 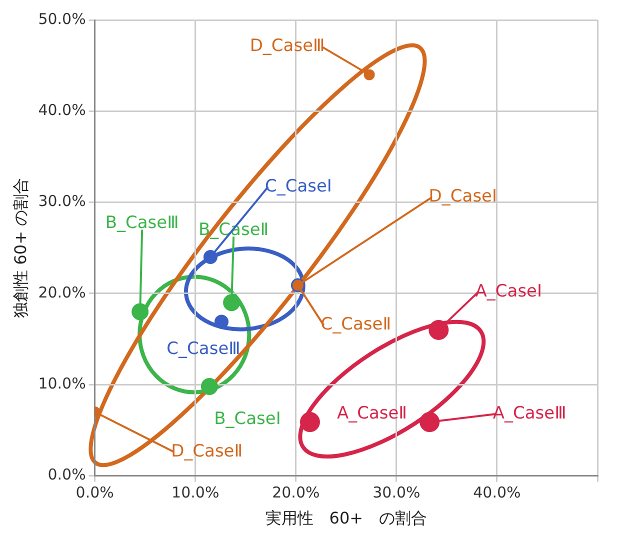 I want to click on annotation: C_CaseⅡ, so click(x=356, y=324).